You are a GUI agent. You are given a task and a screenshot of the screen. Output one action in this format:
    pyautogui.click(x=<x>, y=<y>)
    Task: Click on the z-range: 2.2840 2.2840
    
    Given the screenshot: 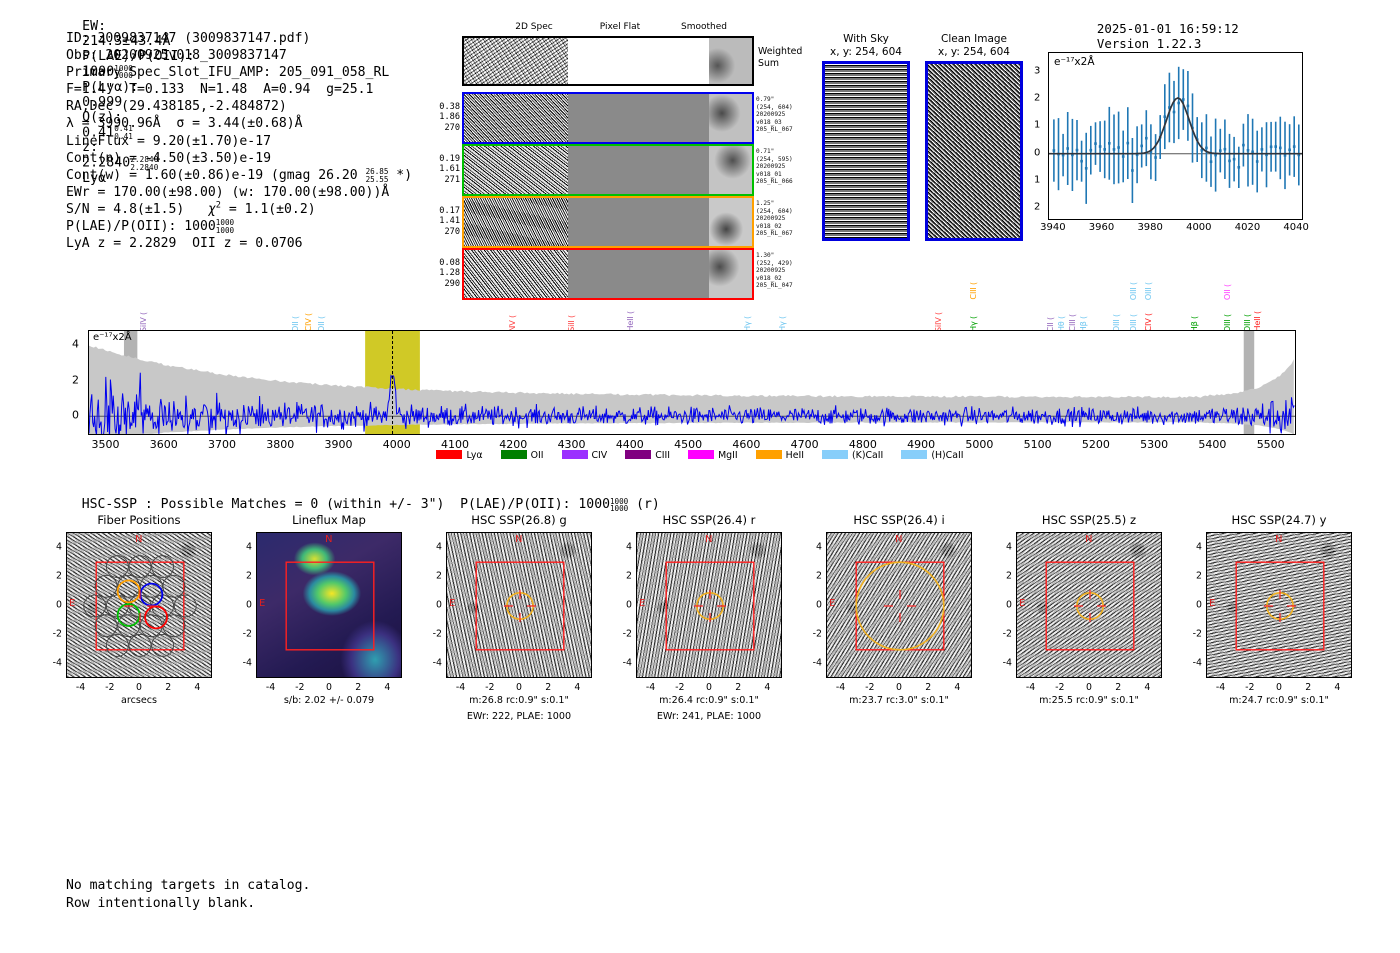 What is the action you would take?
    pyautogui.click(x=144, y=163)
    